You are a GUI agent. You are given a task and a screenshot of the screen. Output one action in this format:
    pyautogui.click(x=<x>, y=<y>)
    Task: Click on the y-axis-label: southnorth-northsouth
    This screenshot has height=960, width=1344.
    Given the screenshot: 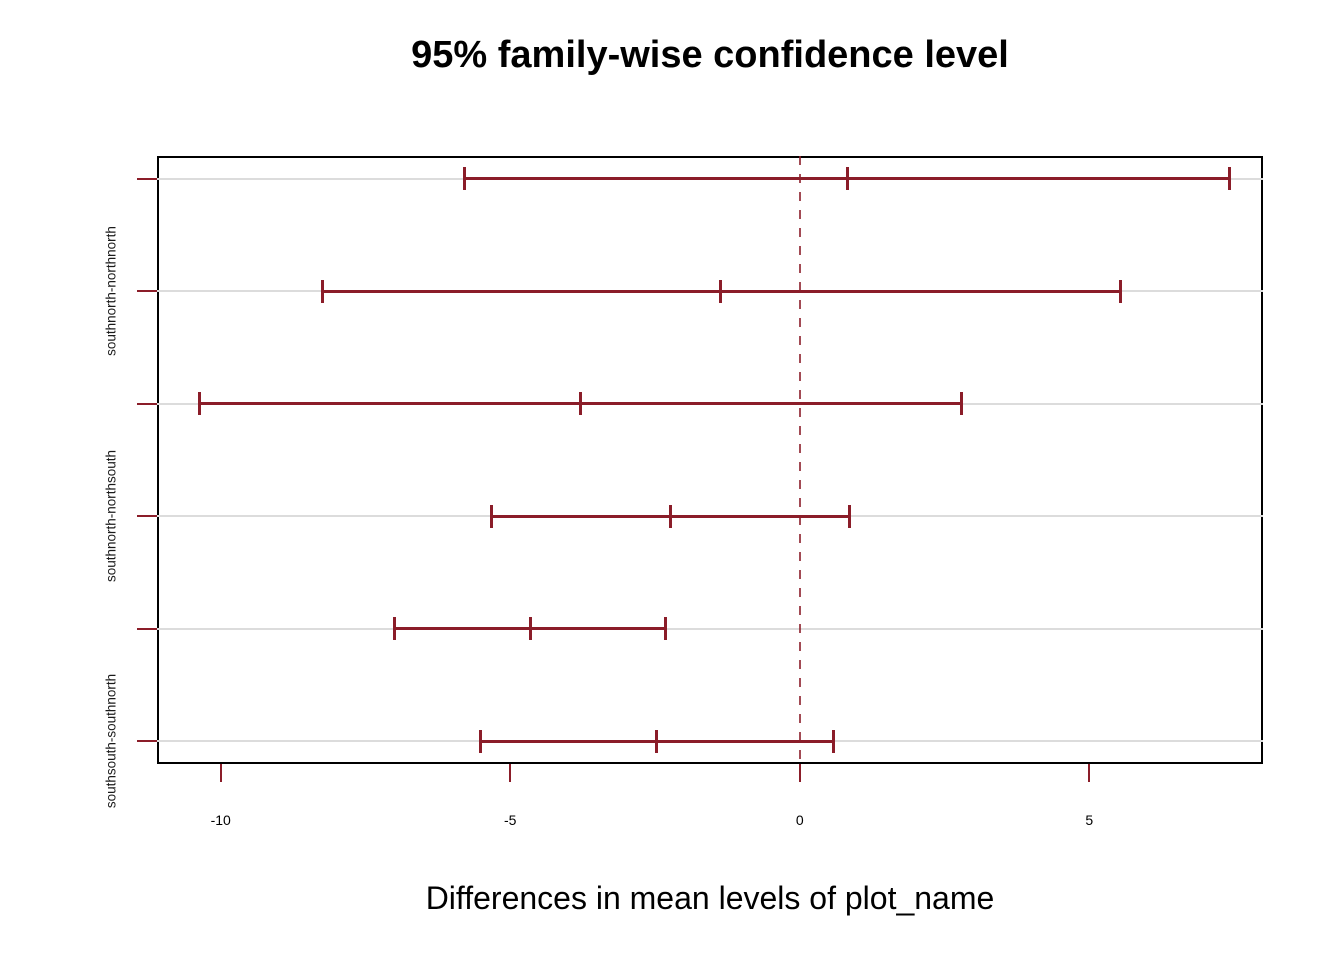 What is the action you would take?
    pyautogui.click(x=111, y=516)
    